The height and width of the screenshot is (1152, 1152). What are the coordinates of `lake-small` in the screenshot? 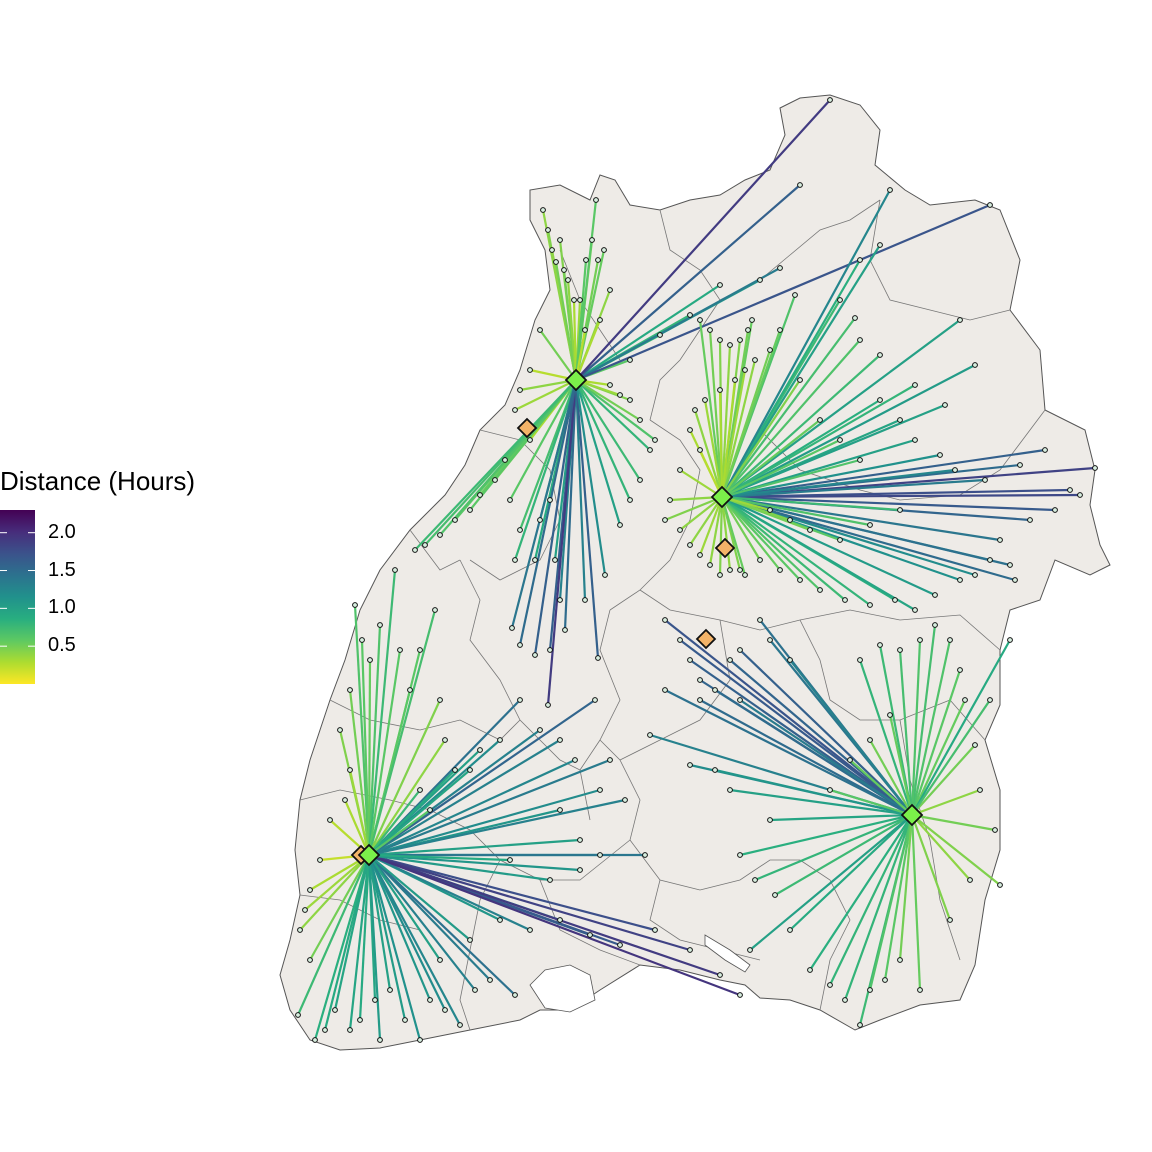 It's located at (727, 953).